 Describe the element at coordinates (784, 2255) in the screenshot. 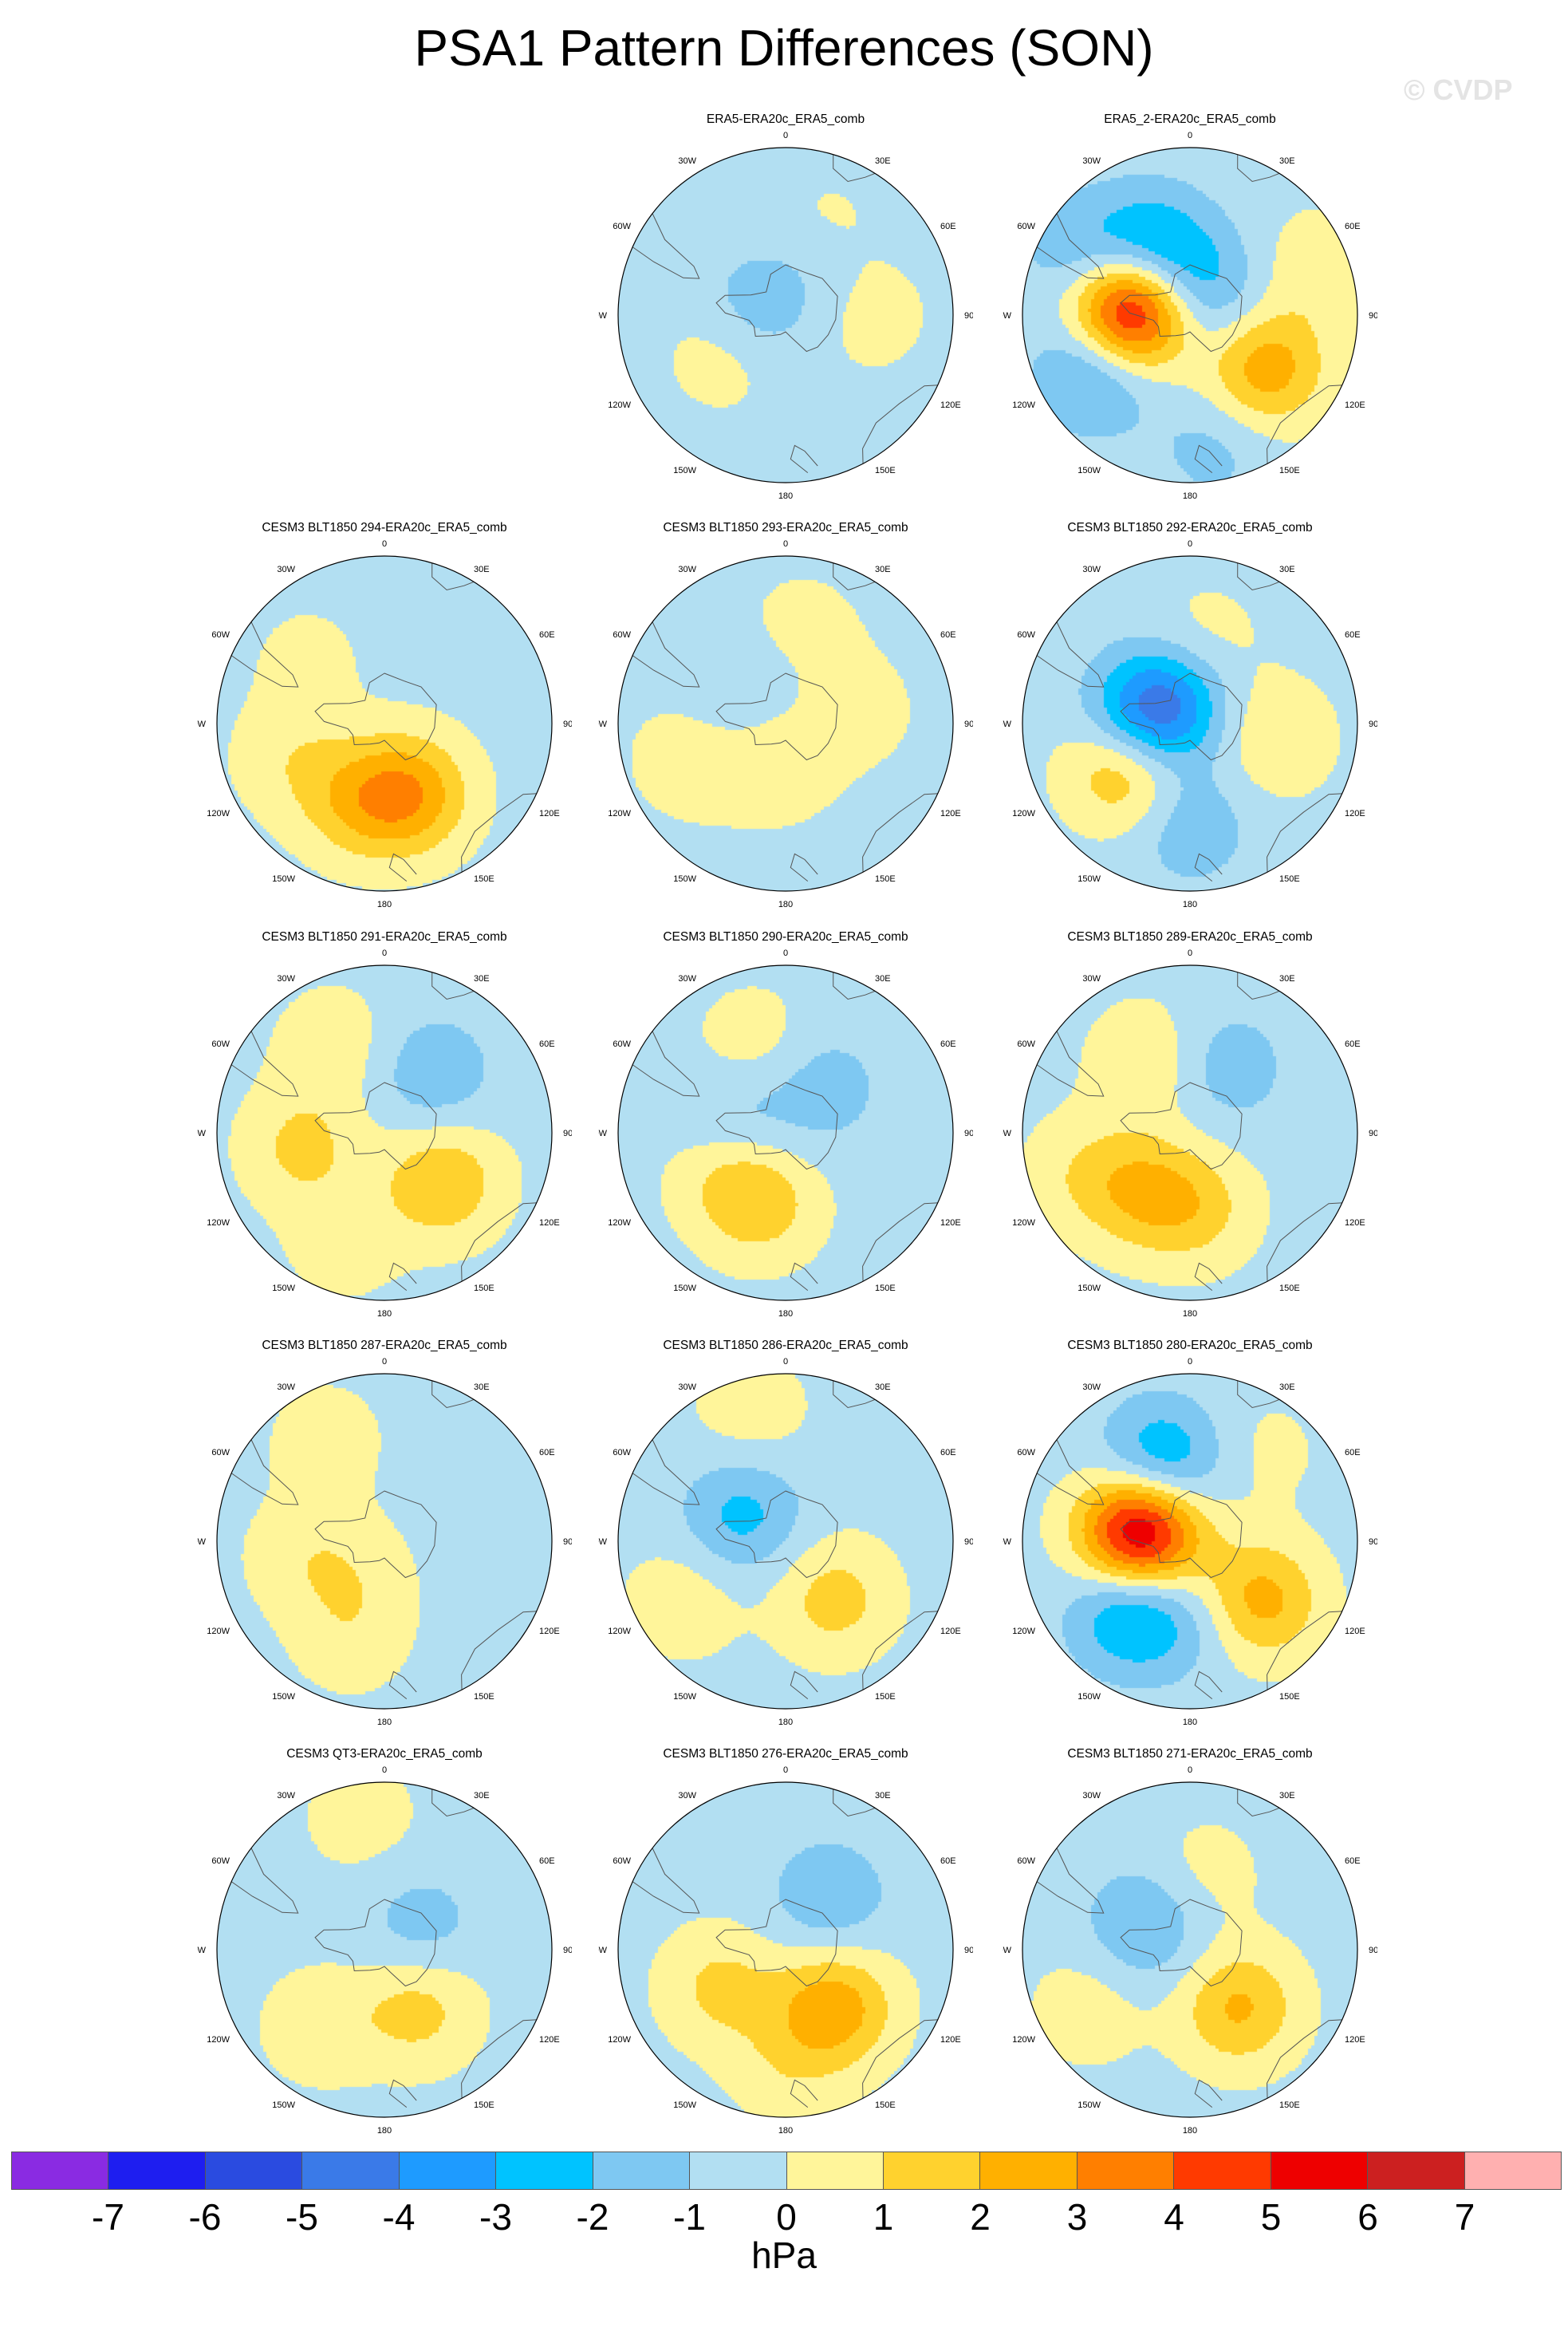

I see `colorbar-units: hPa` at that location.